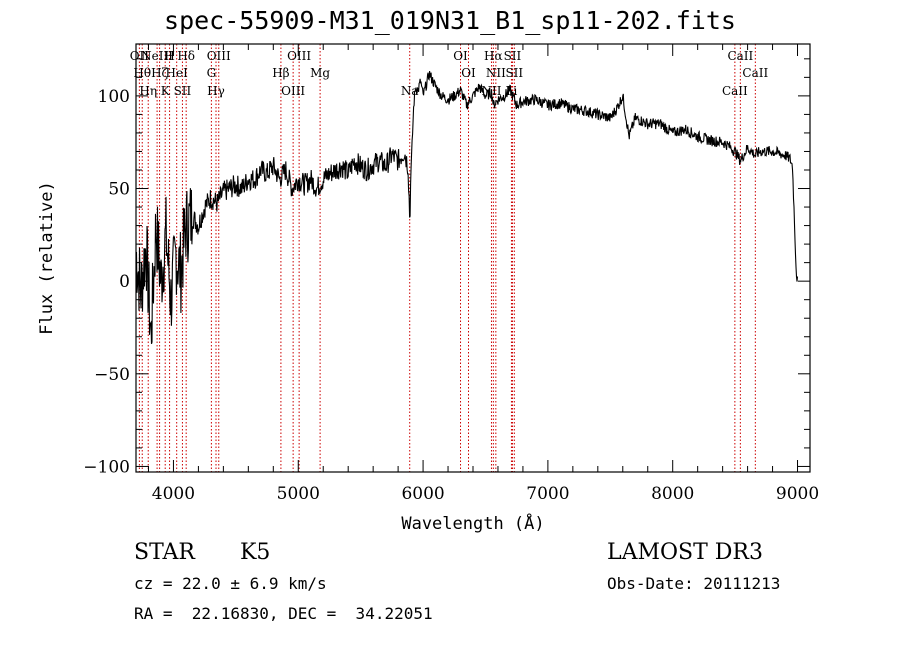  What do you see at coordinates (112, 375) in the screenshot?
I see `y-tick-label: −50` at bounding box center [112, 375].